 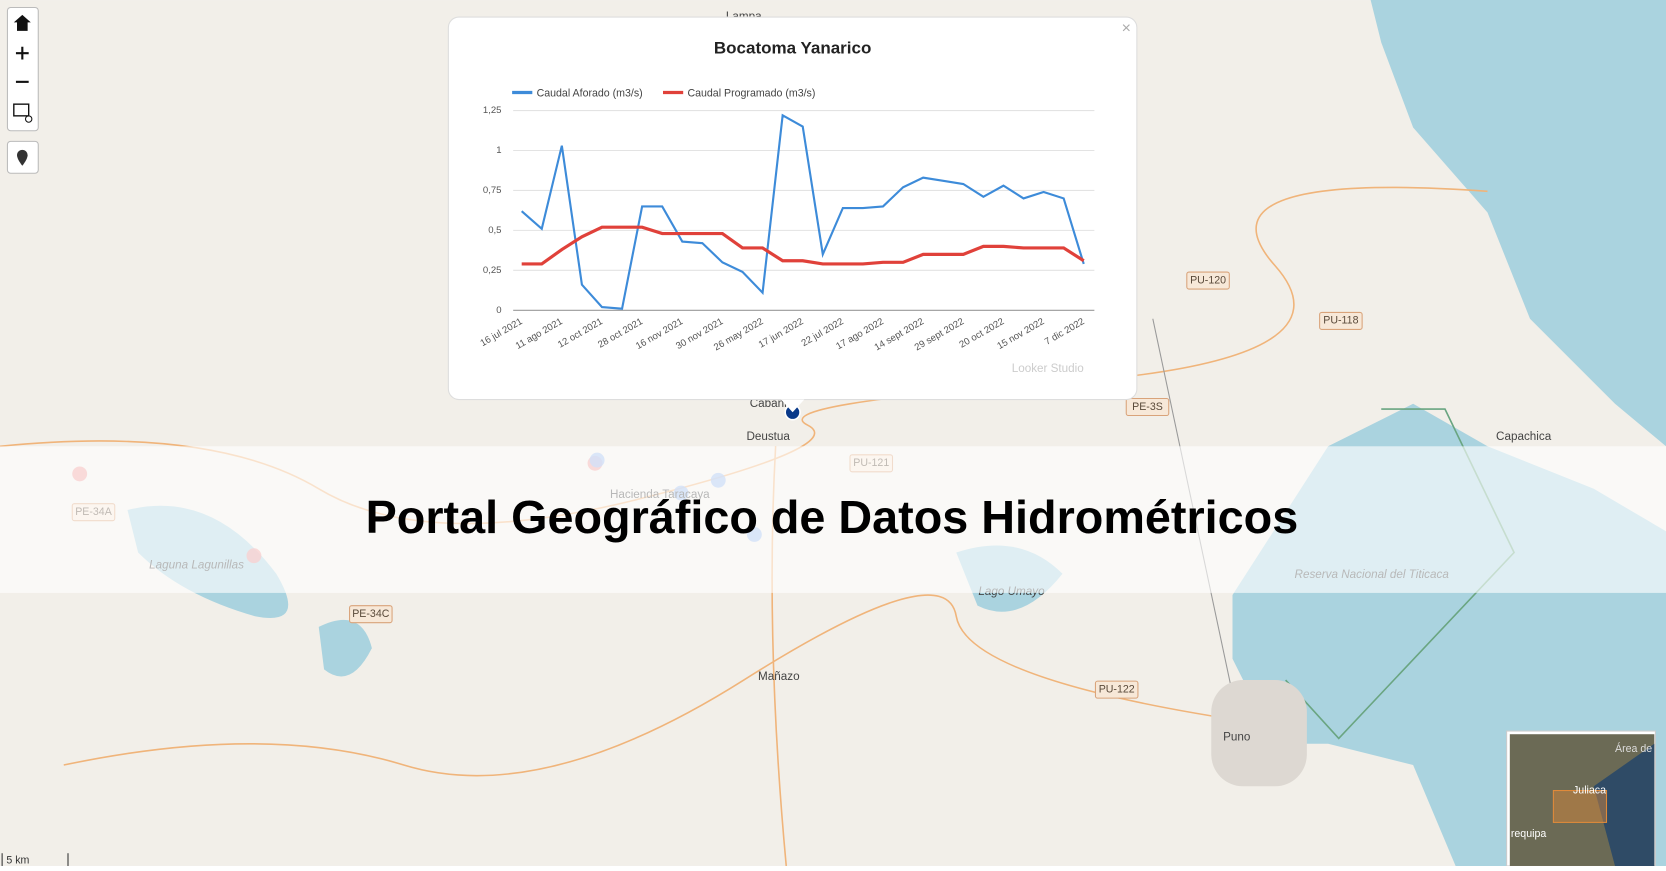 I want to click on place-label: Deustua, so click(x=768, y=436).